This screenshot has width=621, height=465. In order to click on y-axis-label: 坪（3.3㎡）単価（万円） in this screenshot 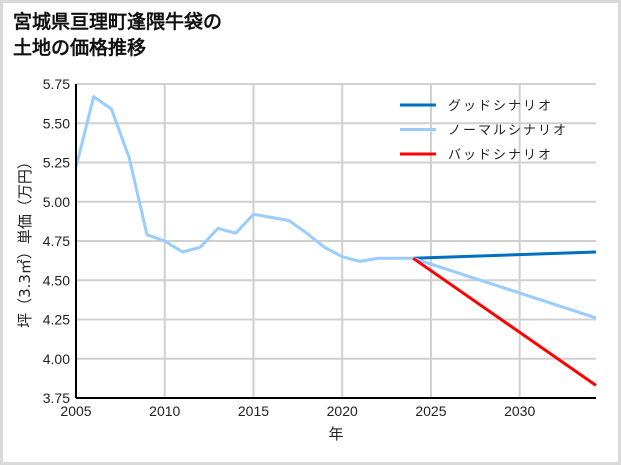, I will do `click(25, 241)`.